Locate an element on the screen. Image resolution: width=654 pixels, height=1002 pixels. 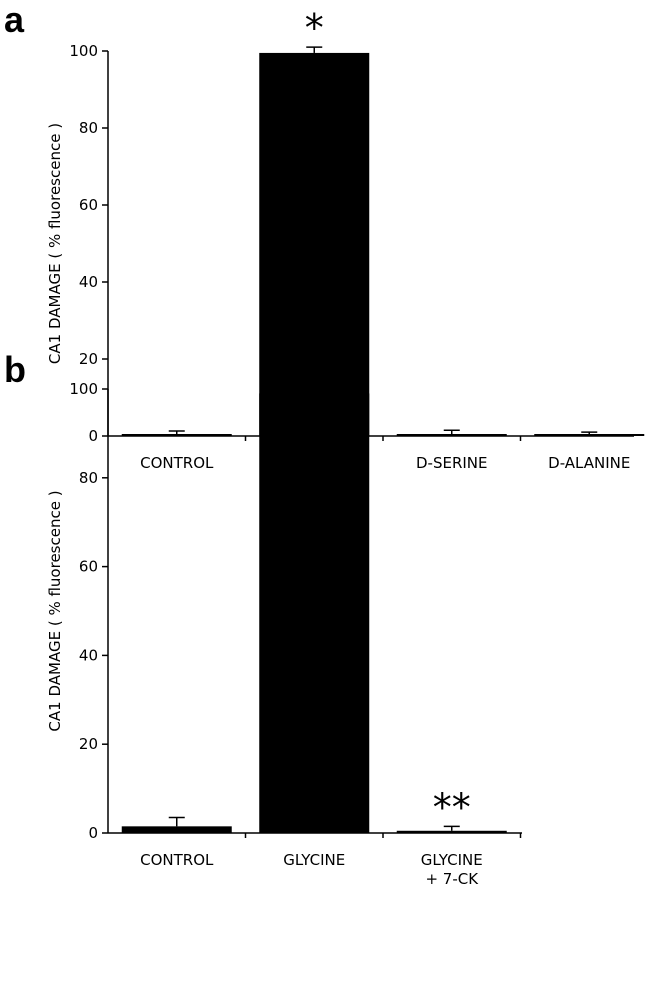
panel-b-y-tick-label: 20 is located at coordinates (88, 744).